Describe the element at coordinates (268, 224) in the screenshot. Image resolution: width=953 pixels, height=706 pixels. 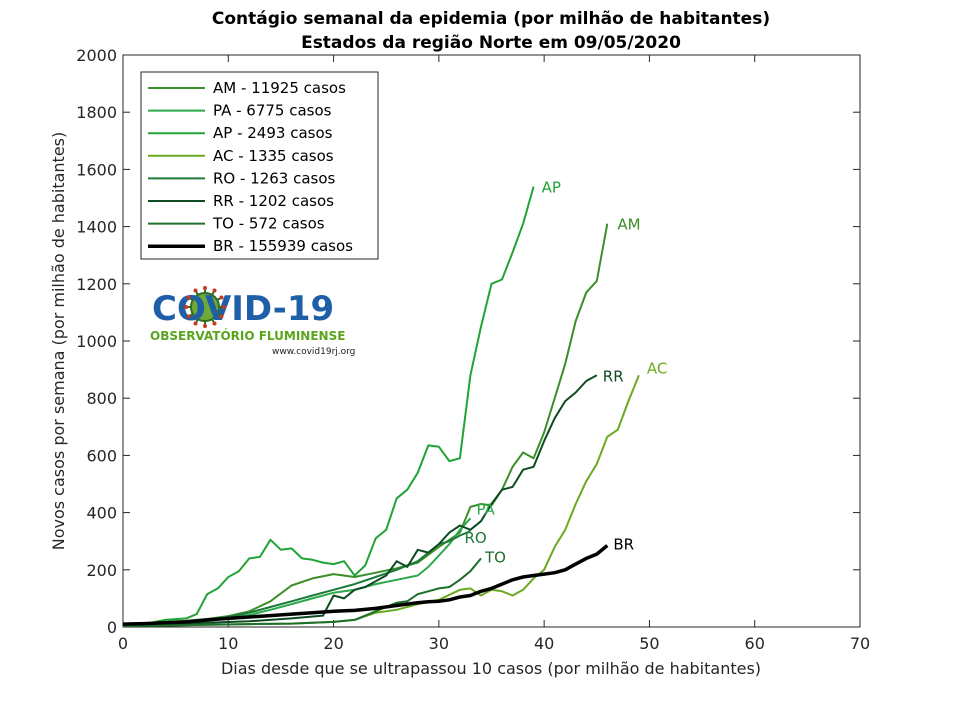
I see `legend-entry: TO - 572 casos` at that location.